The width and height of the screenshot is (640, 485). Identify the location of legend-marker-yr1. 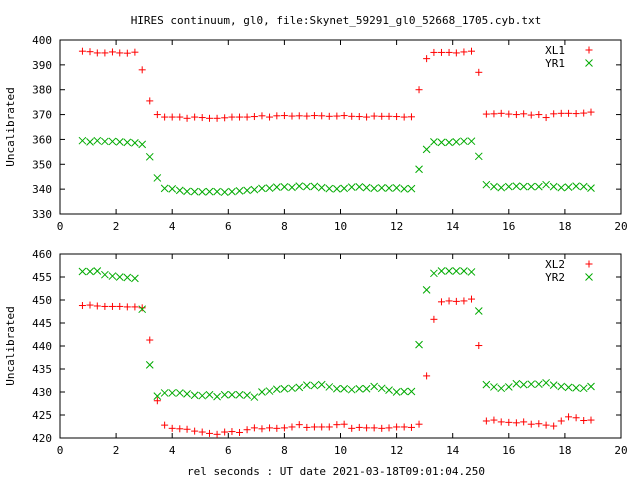
(589, 63).